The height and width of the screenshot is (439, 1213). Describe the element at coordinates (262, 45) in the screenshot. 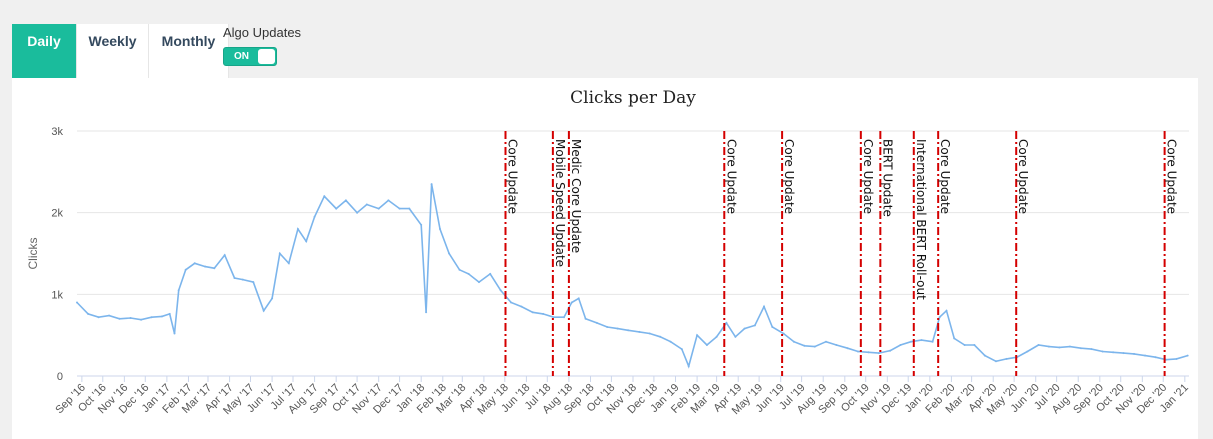

I see `algo-updates-control: Algo Updates ON` at that location.